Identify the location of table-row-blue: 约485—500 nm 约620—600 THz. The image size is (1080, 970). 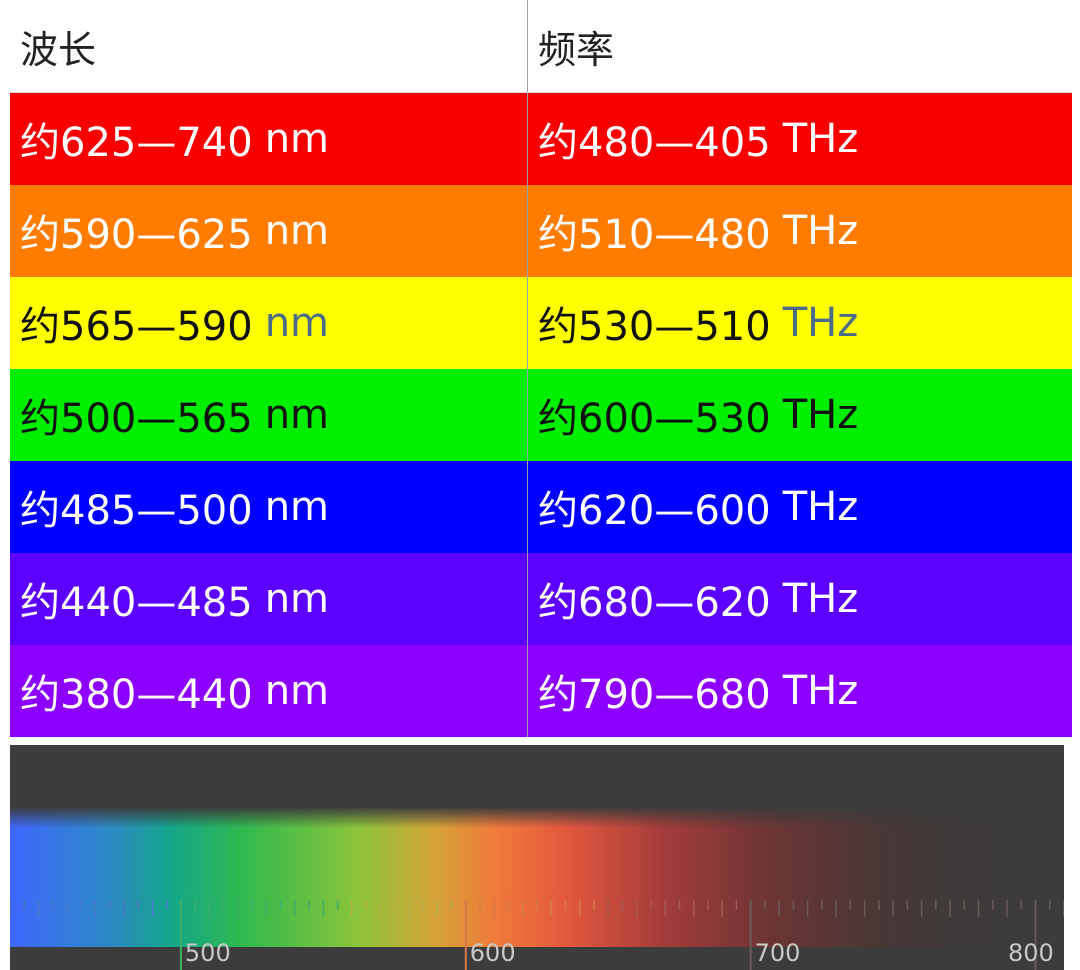
(541, 507).